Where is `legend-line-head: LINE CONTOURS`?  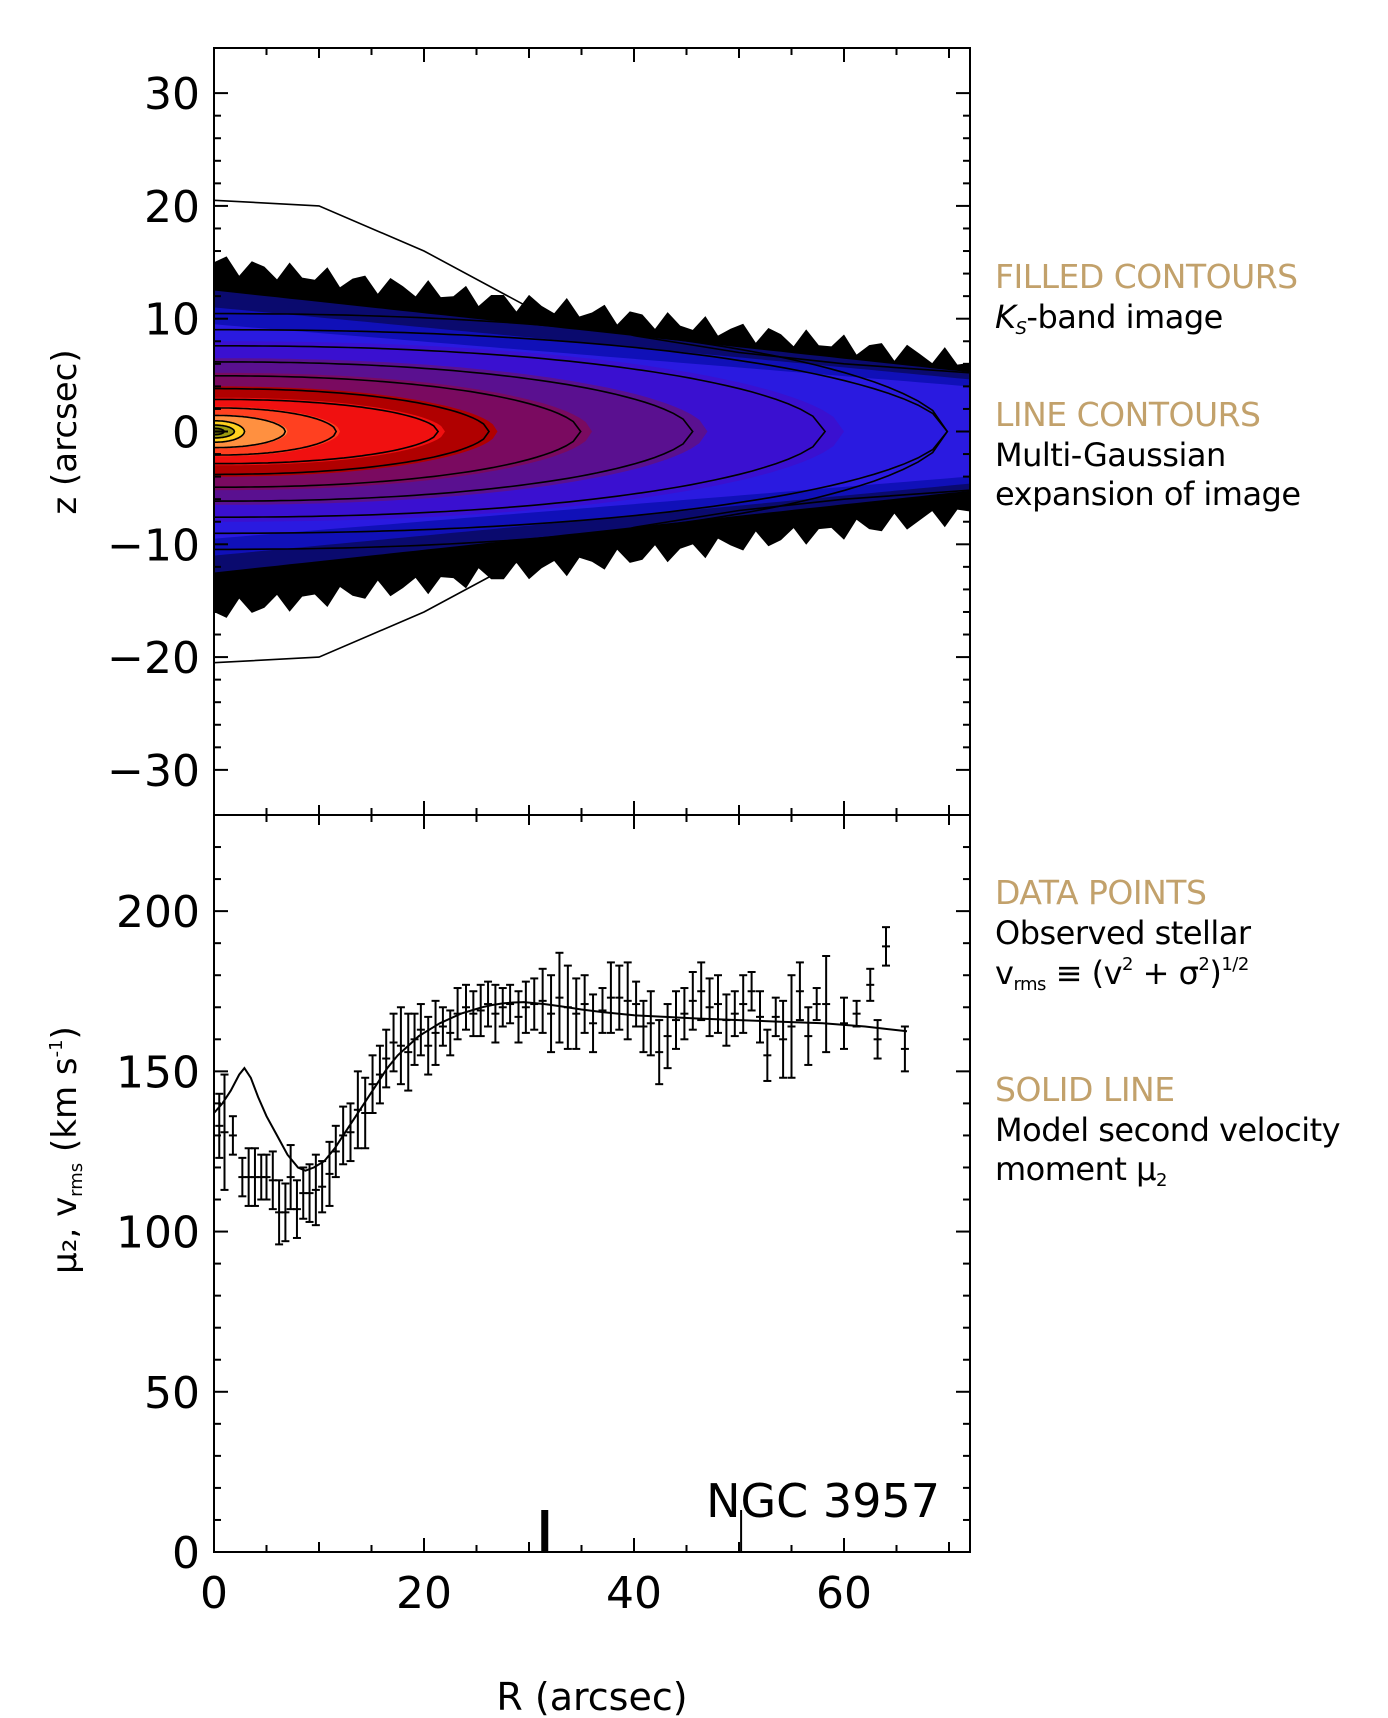
legend-line-head: LINE CONTOURS is located at coordinates (1128, 414).